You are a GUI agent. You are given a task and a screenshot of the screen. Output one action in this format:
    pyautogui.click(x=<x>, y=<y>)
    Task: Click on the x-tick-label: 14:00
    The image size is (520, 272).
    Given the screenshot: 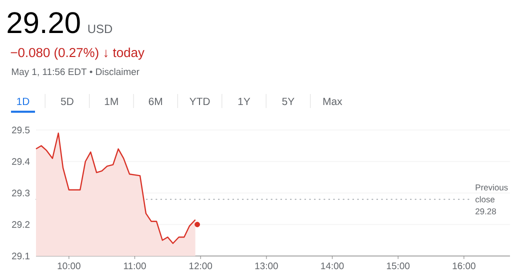 What is the action you would take?
    pyautogui.click(x=332, y=266)
    